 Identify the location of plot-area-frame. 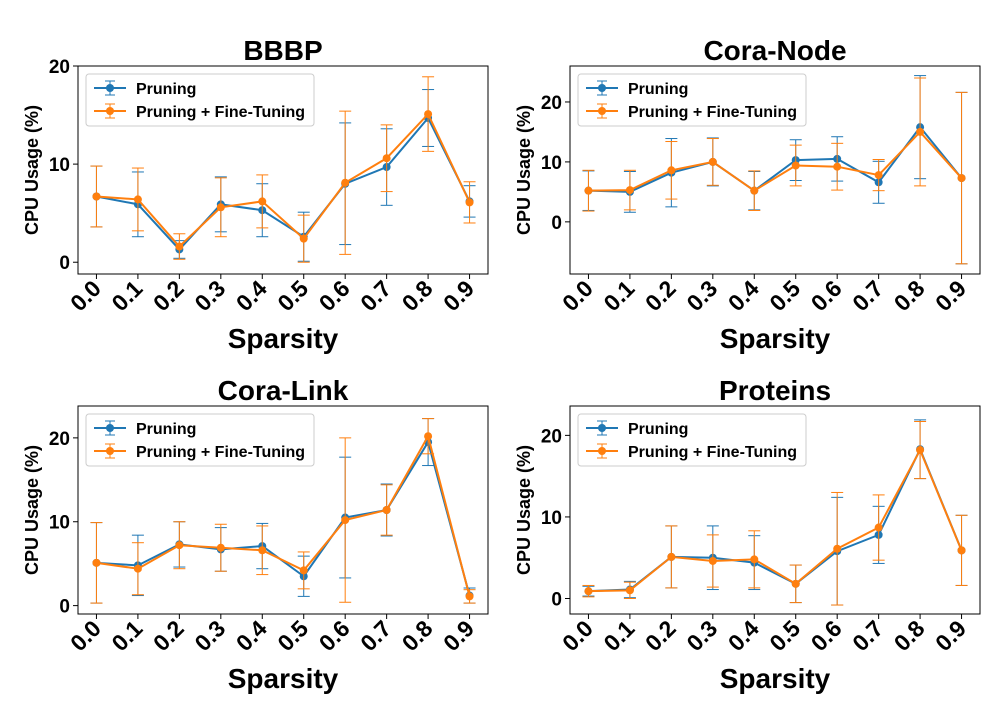
(283, 170).